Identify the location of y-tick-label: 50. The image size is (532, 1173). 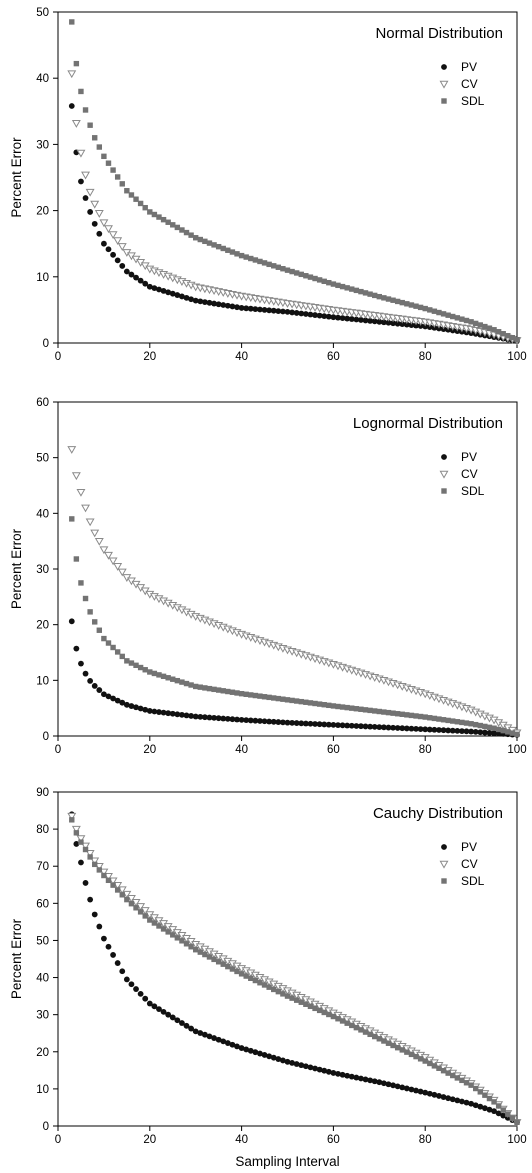
(42, 459).